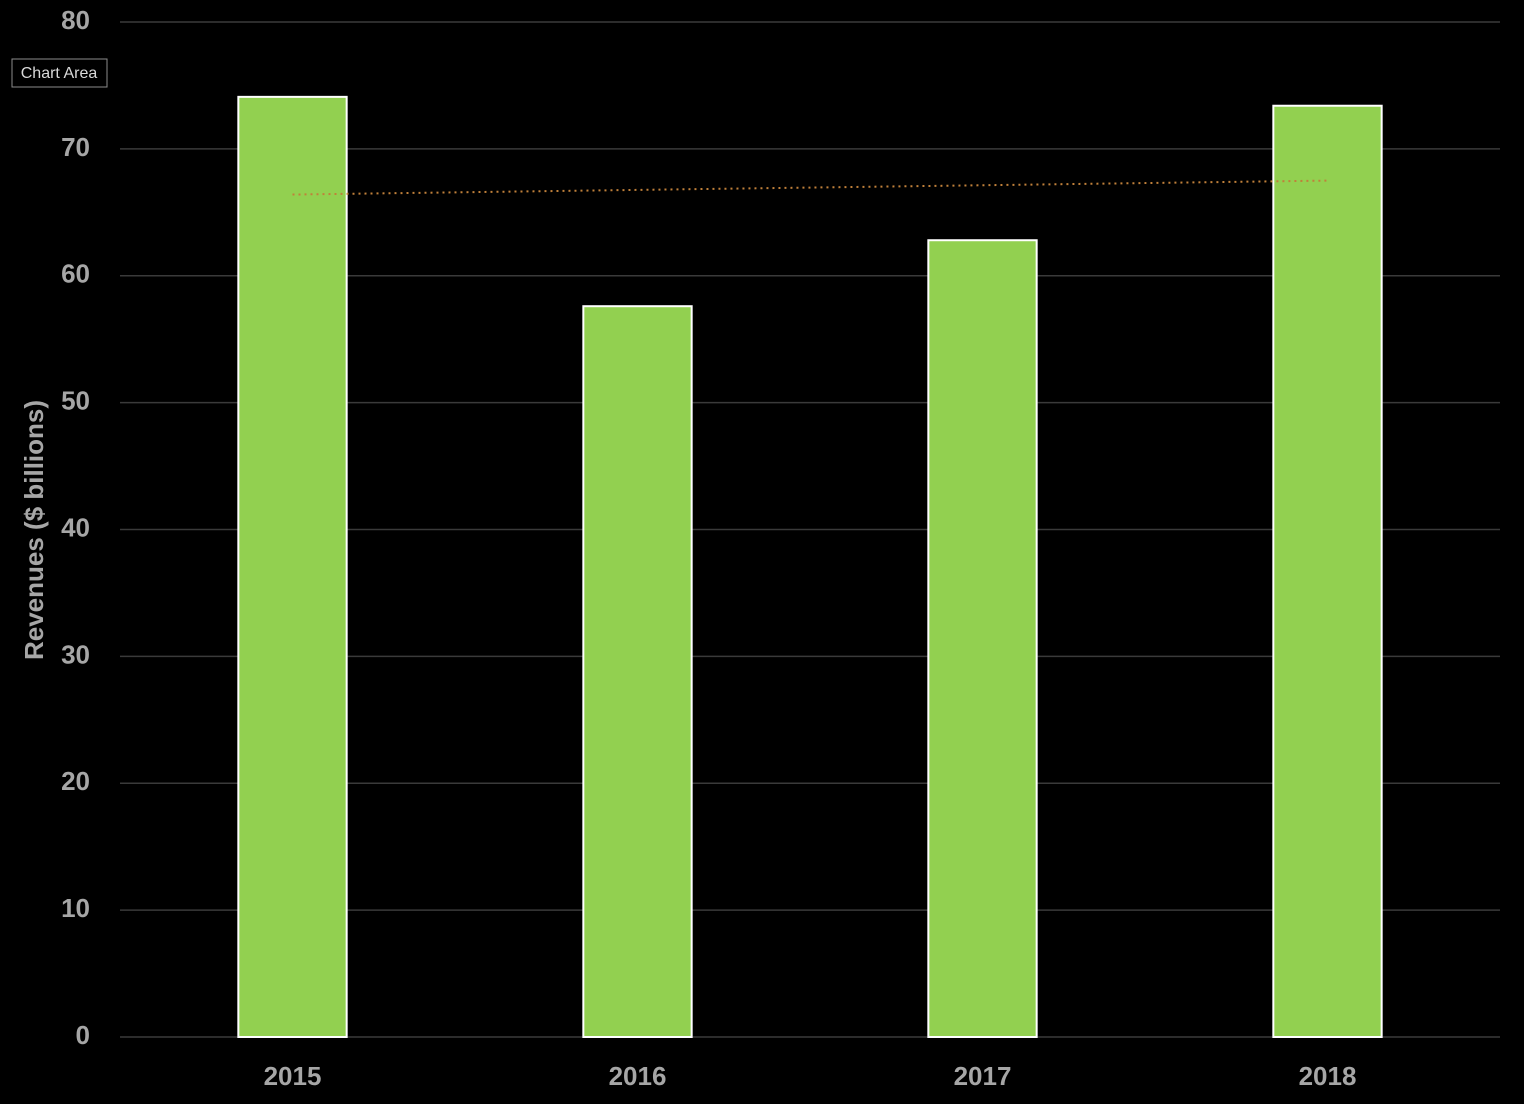 Image resolution: width=1524 pixels, height=1104 pixels. I want to click on x-tick-label: 2015, so click(293, 1076).